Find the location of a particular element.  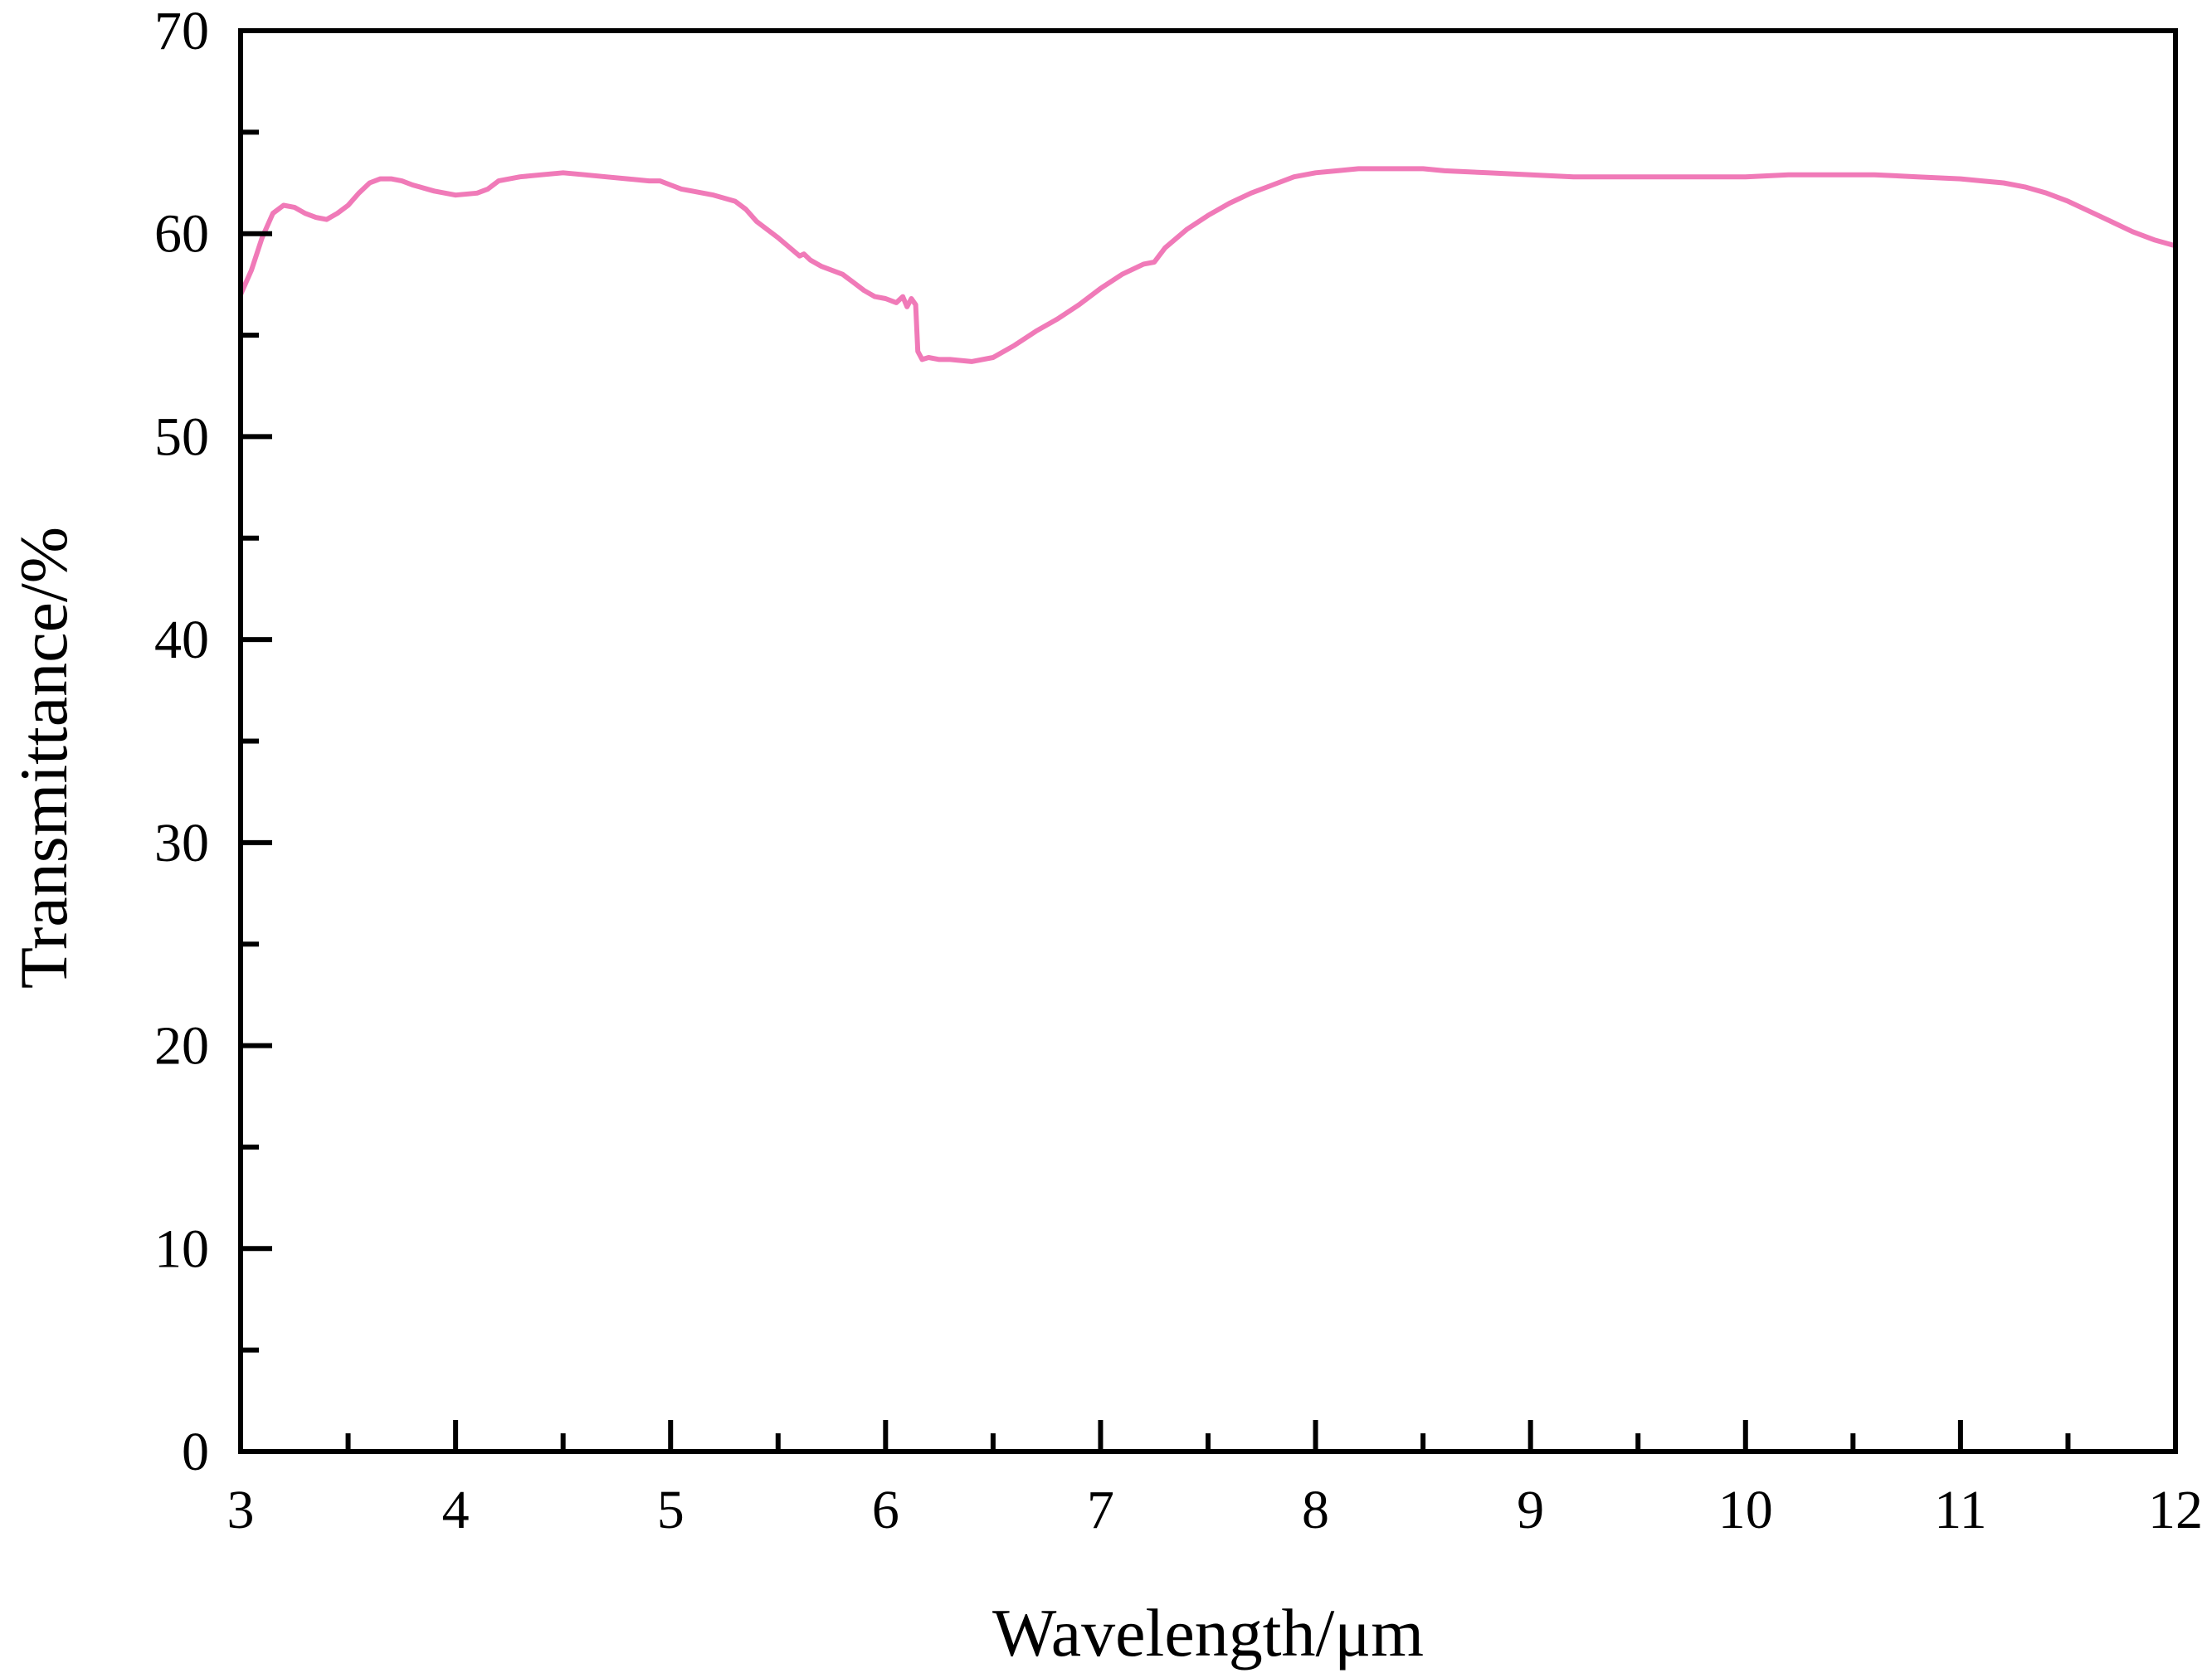

y-axis-tick-labels: 0 10 20 30 40 50 60 70 is located at coordinates (181, 741).